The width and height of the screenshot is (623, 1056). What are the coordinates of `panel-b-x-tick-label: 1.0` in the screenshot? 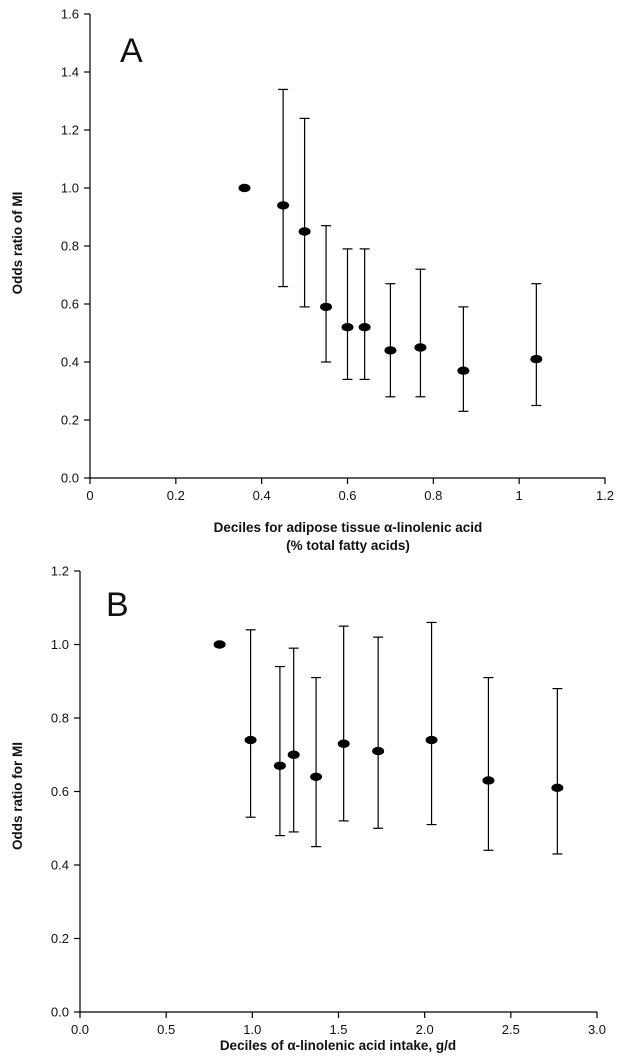 It's located at (252, 1029).